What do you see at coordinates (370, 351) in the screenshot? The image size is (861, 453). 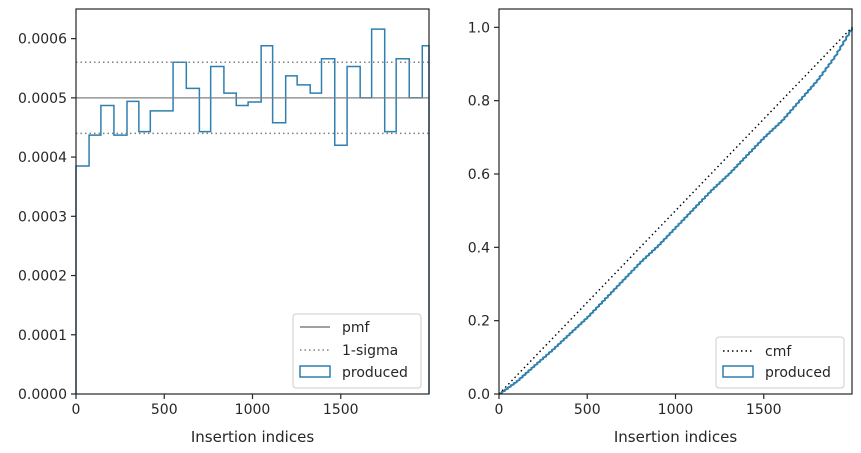 I see `legend-1-sigma-label: 1-sigma` at bounding box center [370, 351].